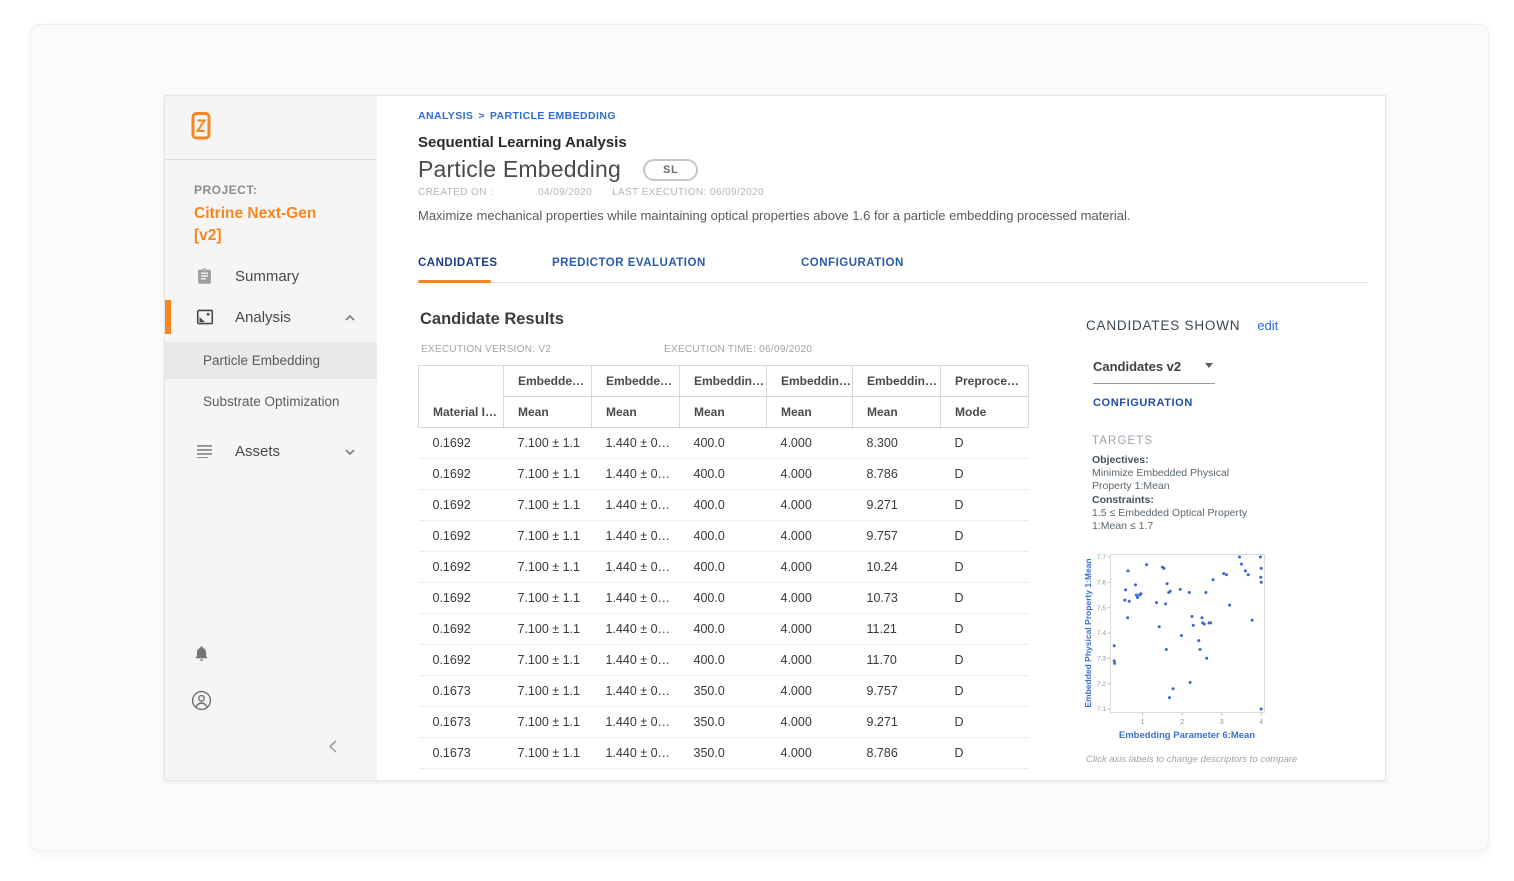 This screenshot has height=881, width=1514. Describe the element at coordinates (893, 282) in the screenshot. I see `tabs-divider` at that location.